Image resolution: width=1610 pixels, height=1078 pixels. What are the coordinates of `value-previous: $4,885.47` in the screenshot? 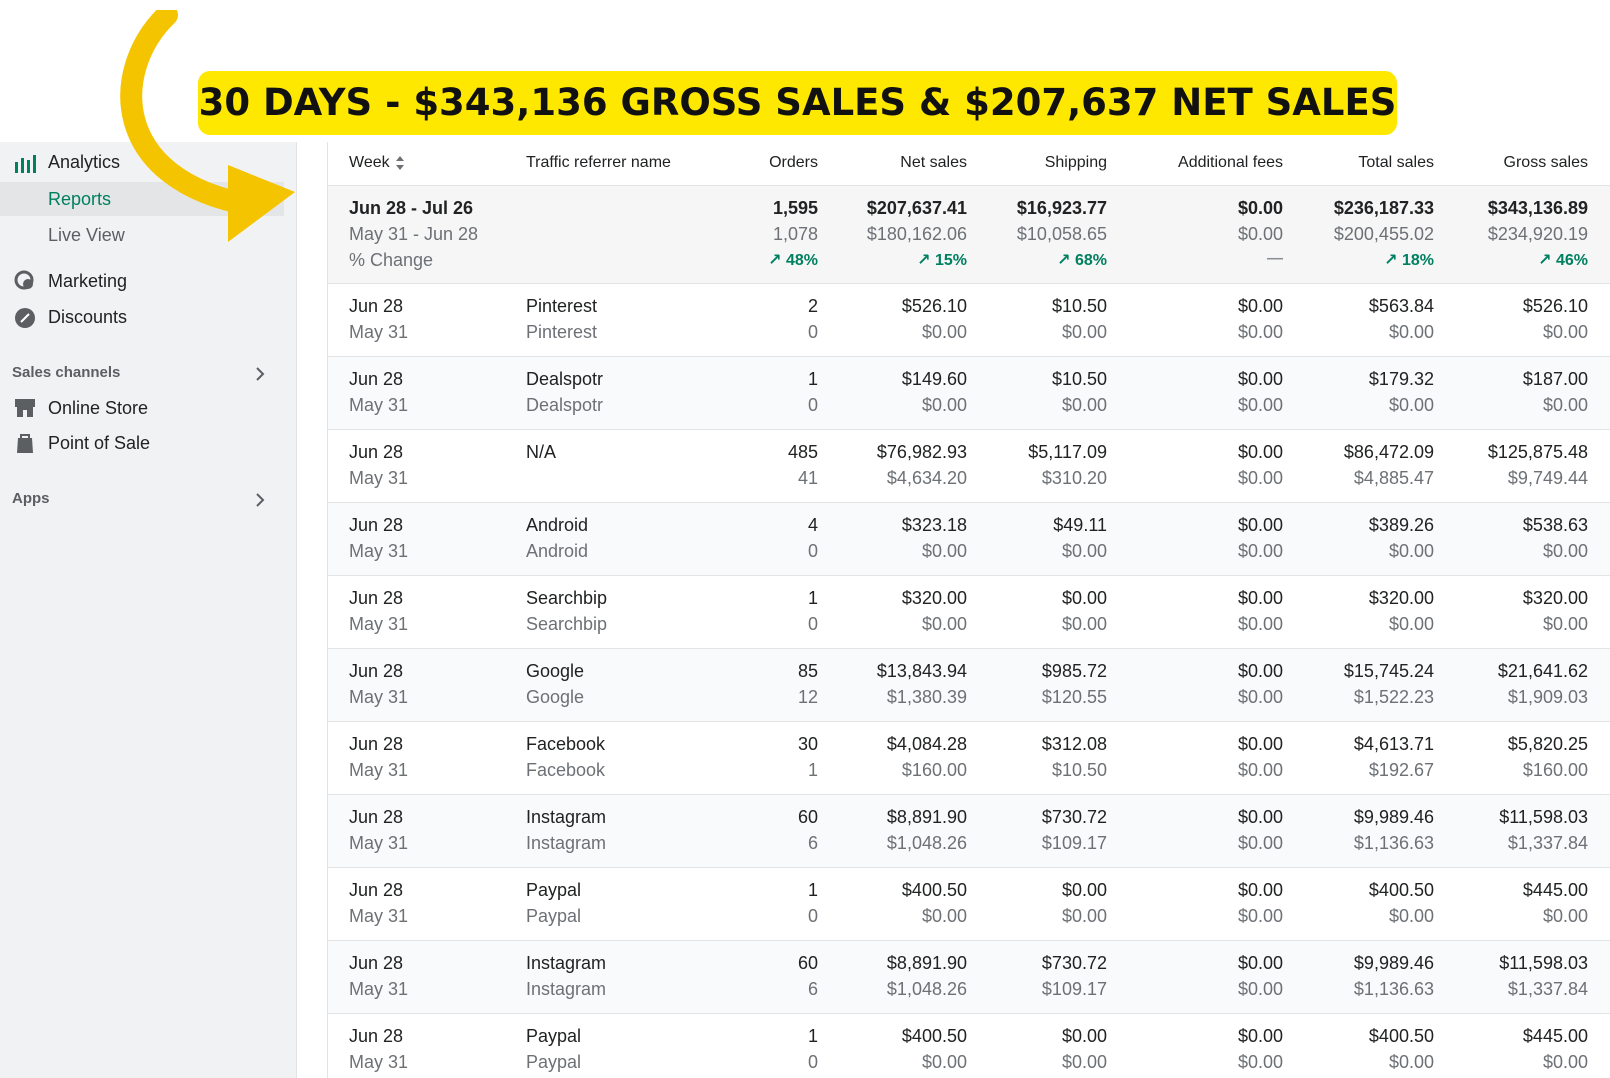 It's located at (1393, 478).